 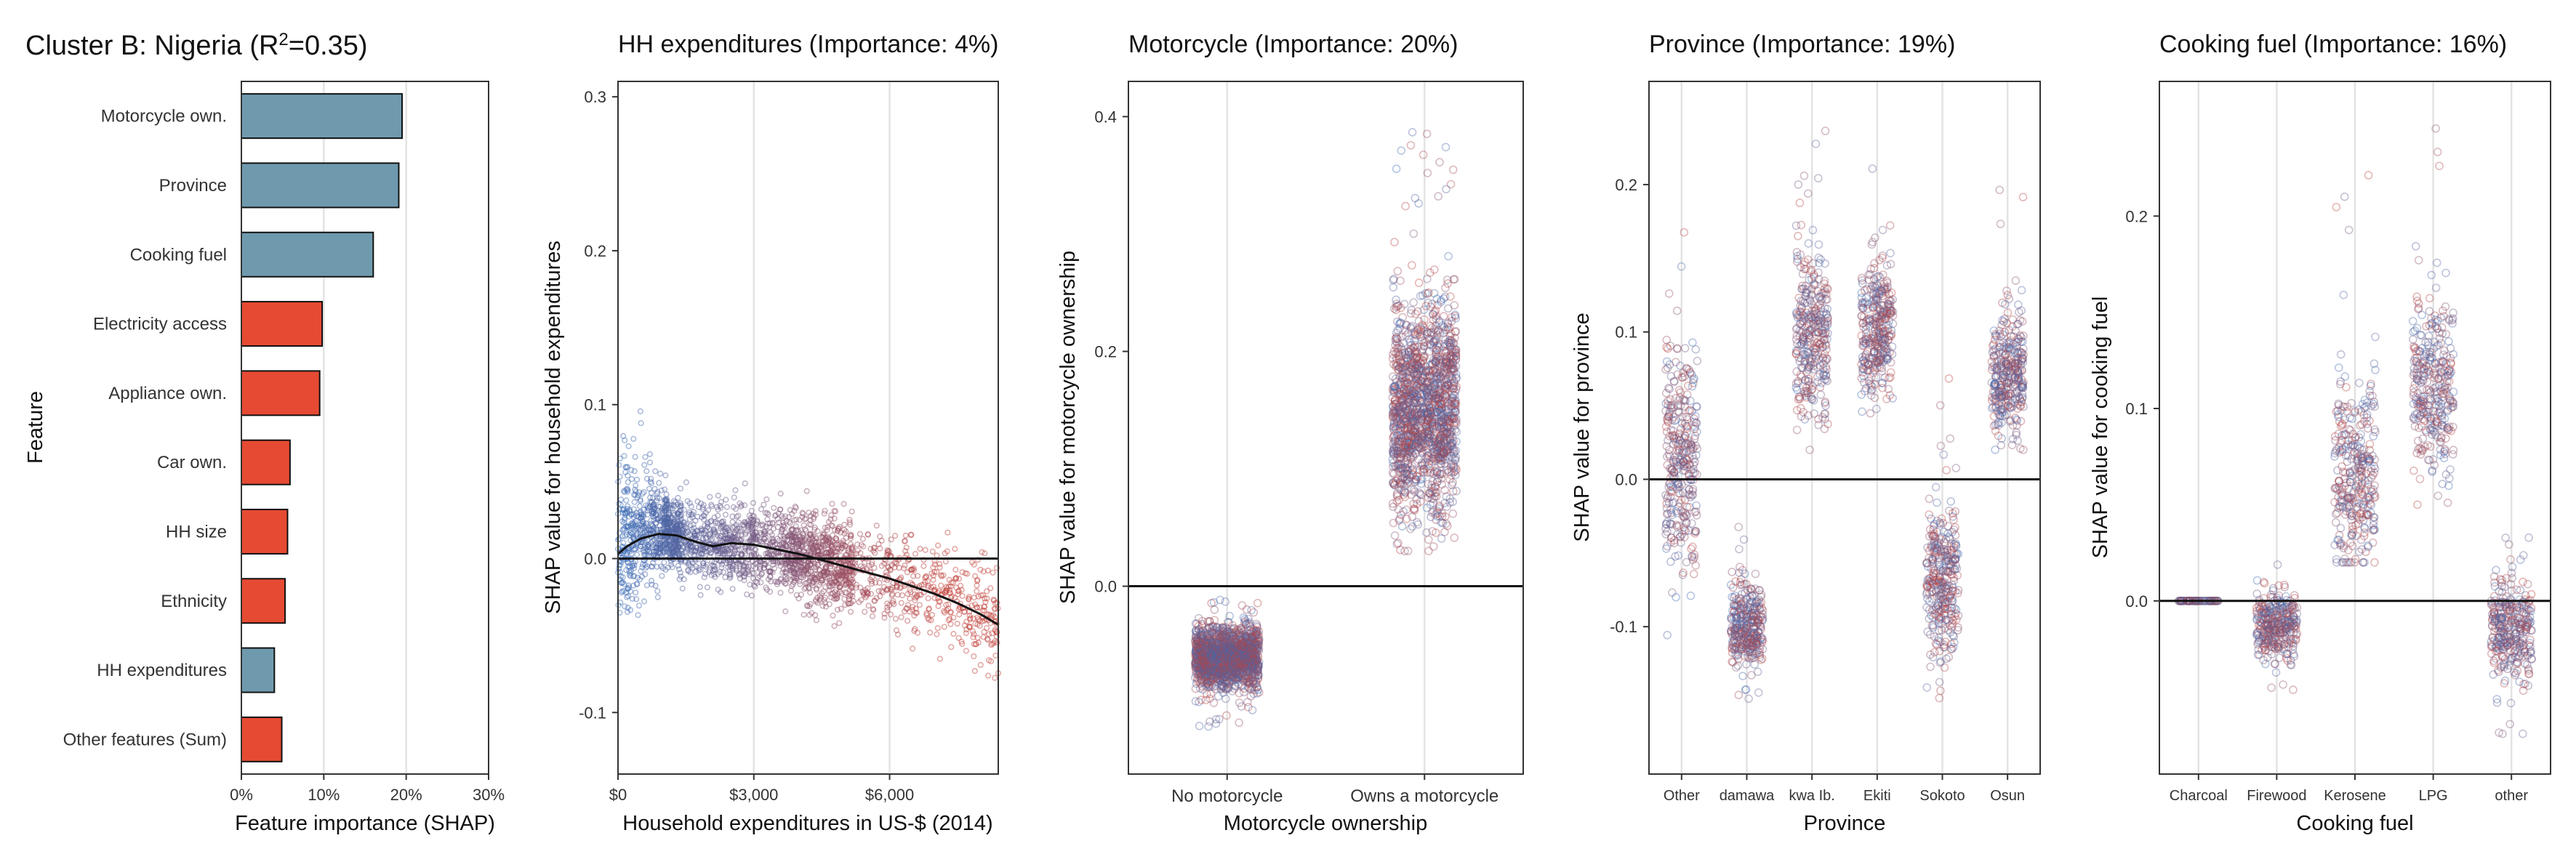 What do you see at coordinates (595, 97) in the screenshot?
I see `y-tick-label: 0.3` at bounding box center [595, 97].